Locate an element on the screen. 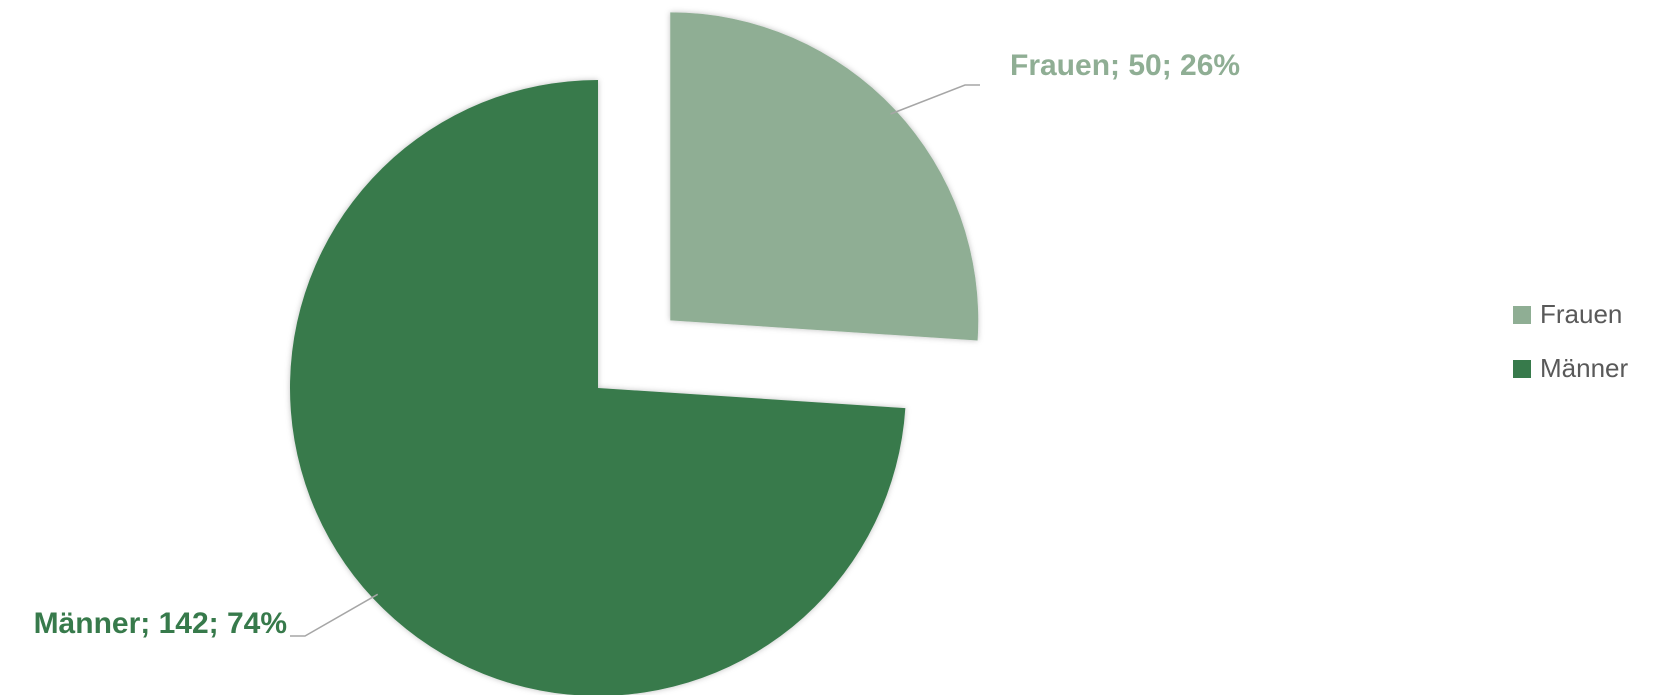 The width and height of the screenshot is (1655, 695). data-label: Männer; 142; 74% is located at coordinates (160, 623).